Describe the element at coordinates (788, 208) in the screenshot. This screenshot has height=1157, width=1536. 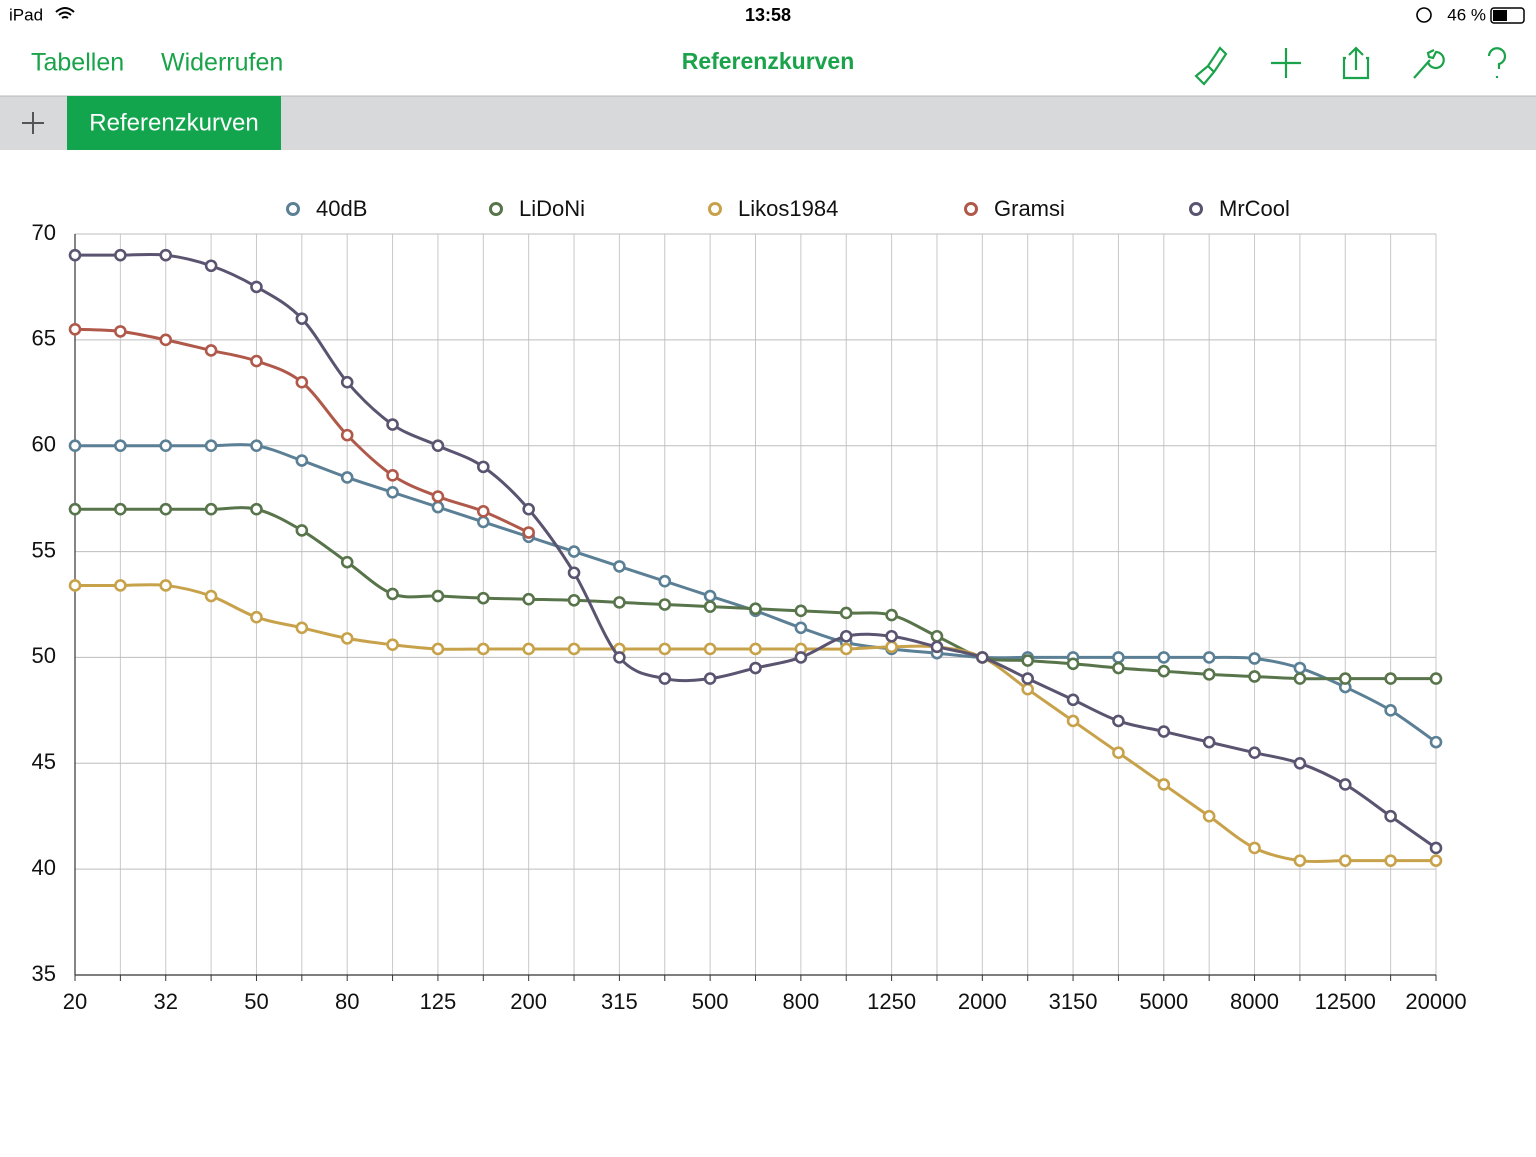
I see `legend-label: Likos1984` at that location.